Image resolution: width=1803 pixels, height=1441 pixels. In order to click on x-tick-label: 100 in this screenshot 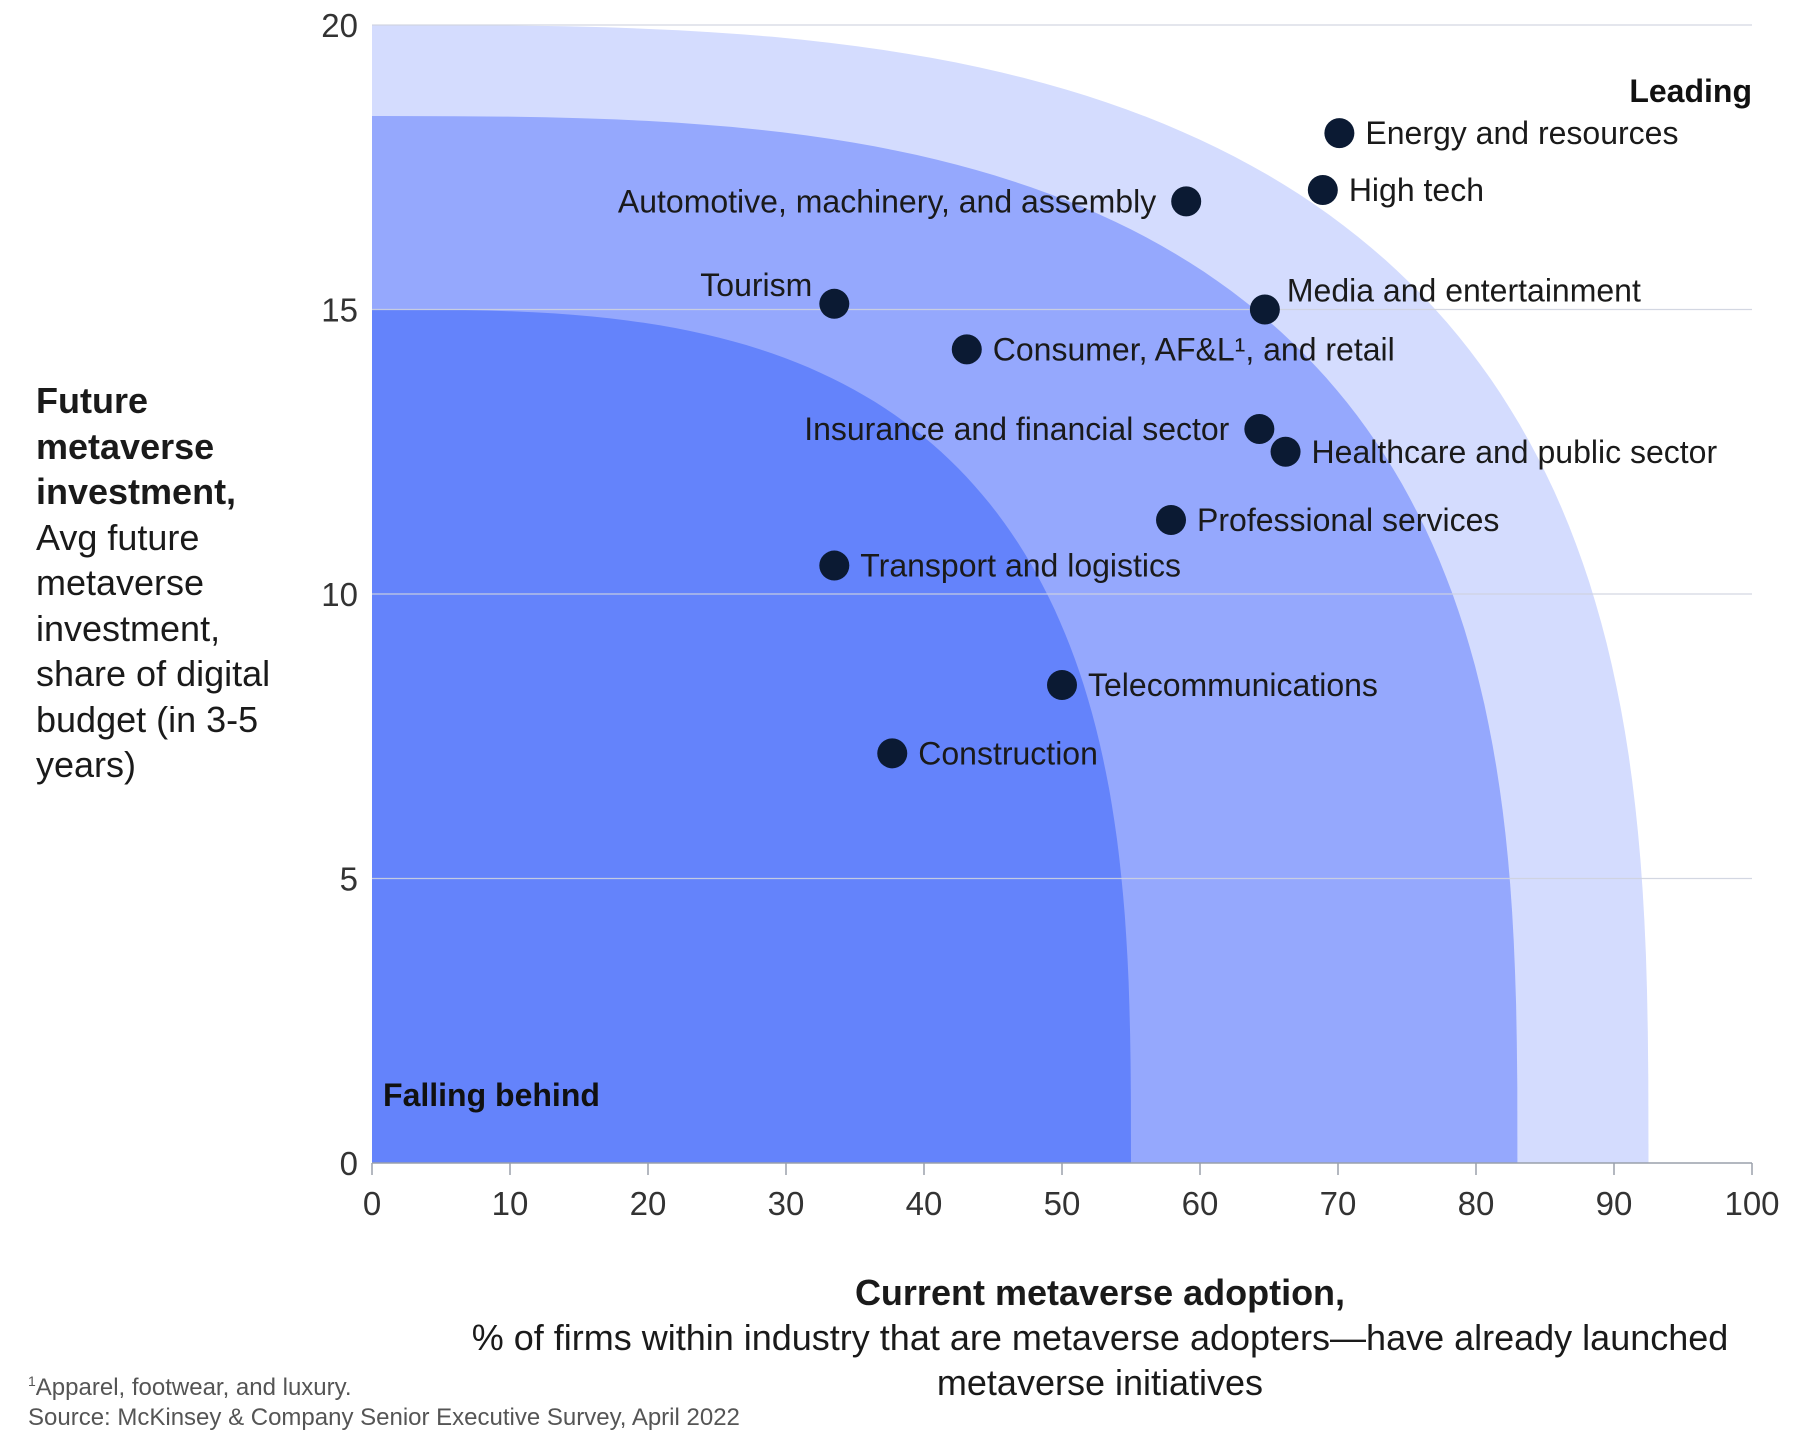, I will do `click(1751, 1203)`.